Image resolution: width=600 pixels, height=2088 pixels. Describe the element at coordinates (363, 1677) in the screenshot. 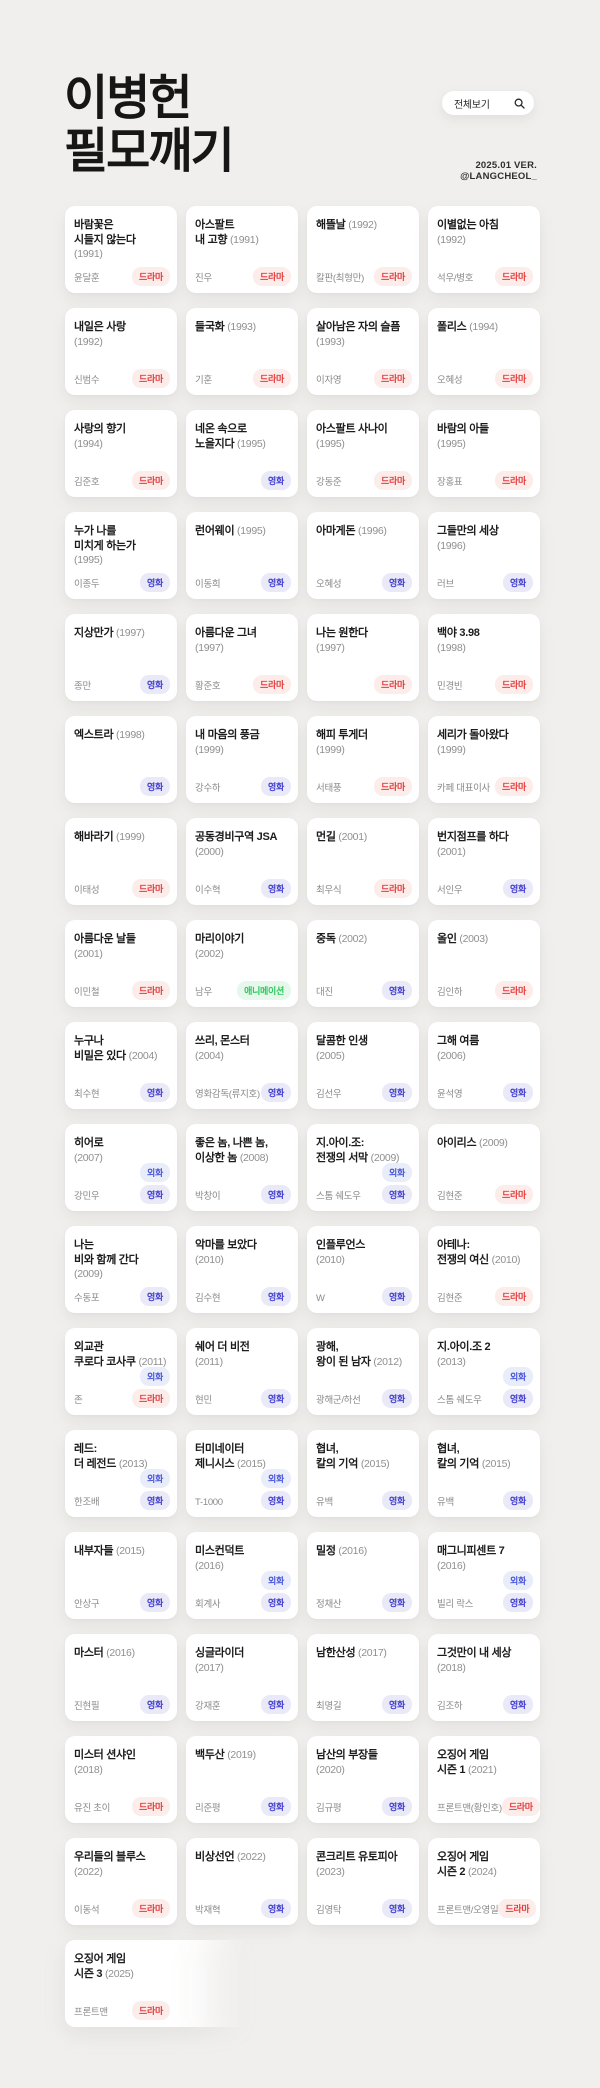

I see `film-card: 남한산성 (2017) 최명길 영화` at that location.